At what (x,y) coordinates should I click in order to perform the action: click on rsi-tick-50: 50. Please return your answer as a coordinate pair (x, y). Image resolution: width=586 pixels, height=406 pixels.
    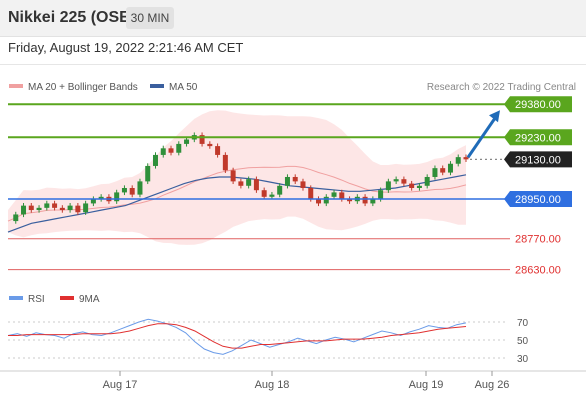
    Looking at the image, I should click on (523, 341).